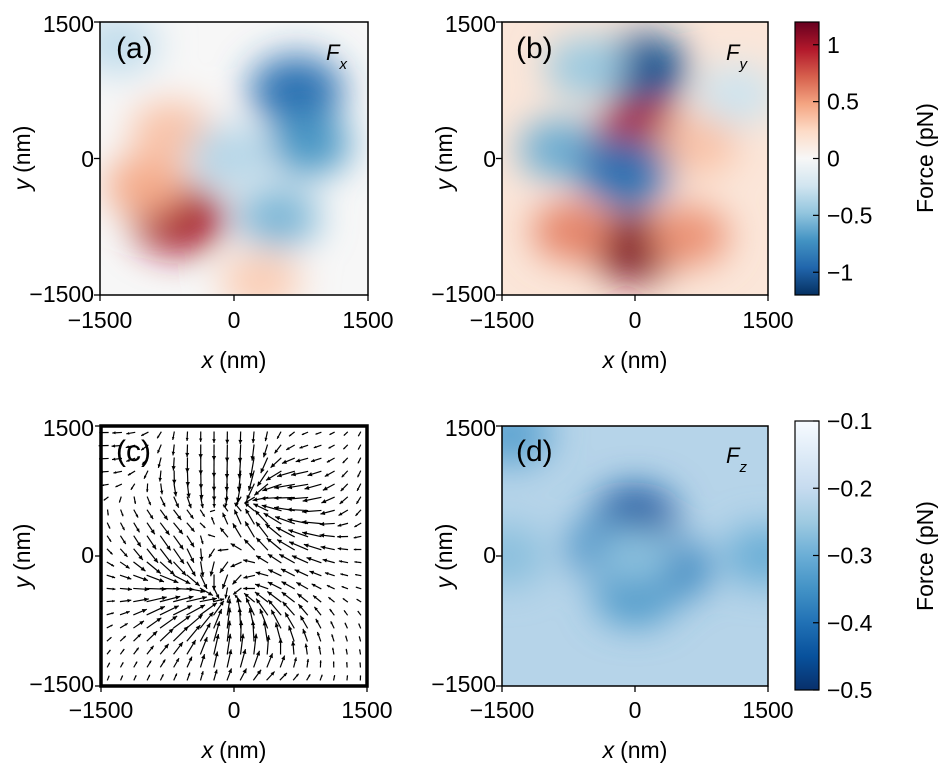 This screenshot has height=769, width=946. What do you see at coordinates (502, 320) in the screenshot?
I see `xtick-b-left: −1500` at bounding box center [502, 320].